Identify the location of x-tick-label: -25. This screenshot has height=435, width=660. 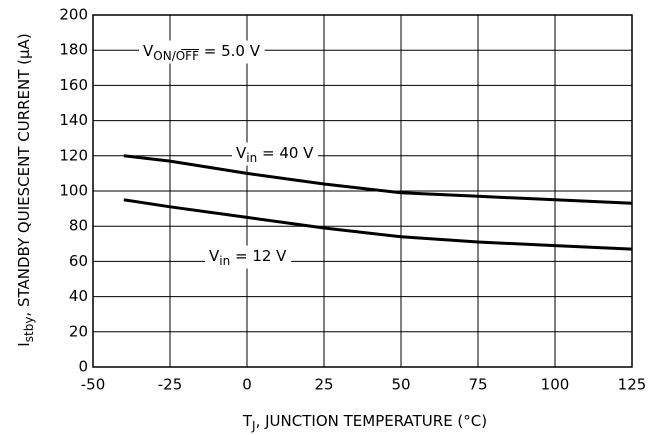
(170, 385).